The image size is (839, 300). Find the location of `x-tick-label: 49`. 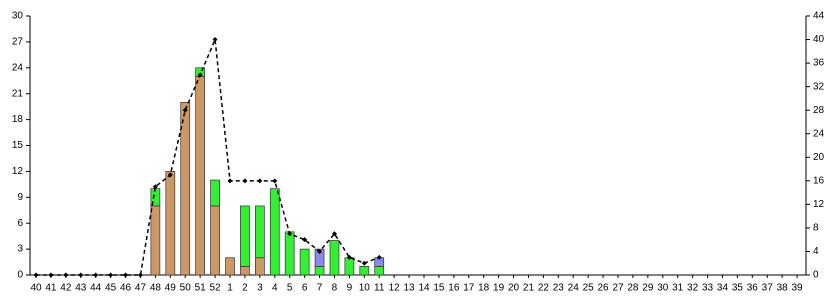

x-tick-label: 49 is located at coordinates (171, 288).